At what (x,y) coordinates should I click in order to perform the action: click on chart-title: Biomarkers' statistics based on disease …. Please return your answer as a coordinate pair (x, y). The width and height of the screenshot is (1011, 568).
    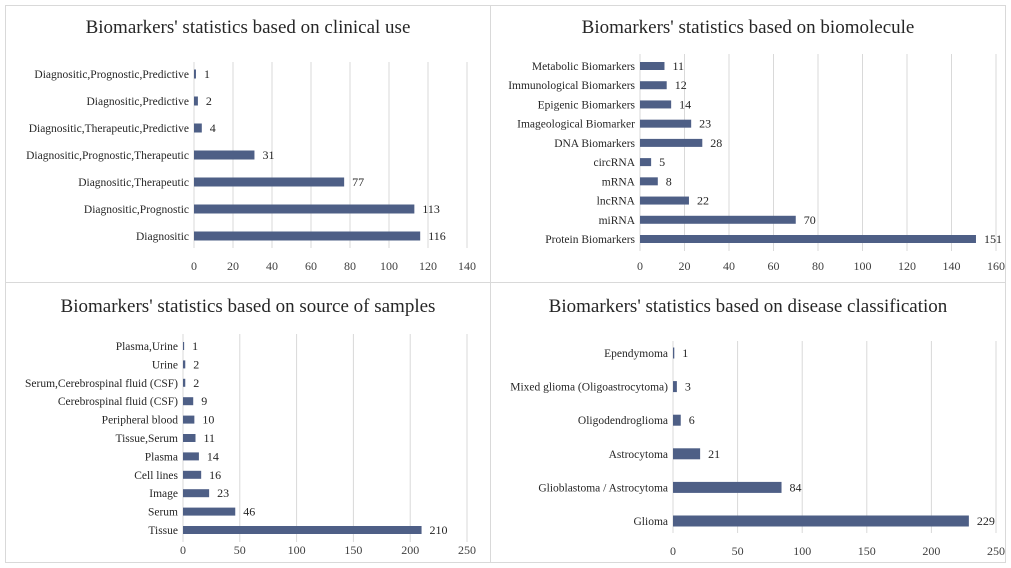
    Looking at the image, I should click on (748, 306).